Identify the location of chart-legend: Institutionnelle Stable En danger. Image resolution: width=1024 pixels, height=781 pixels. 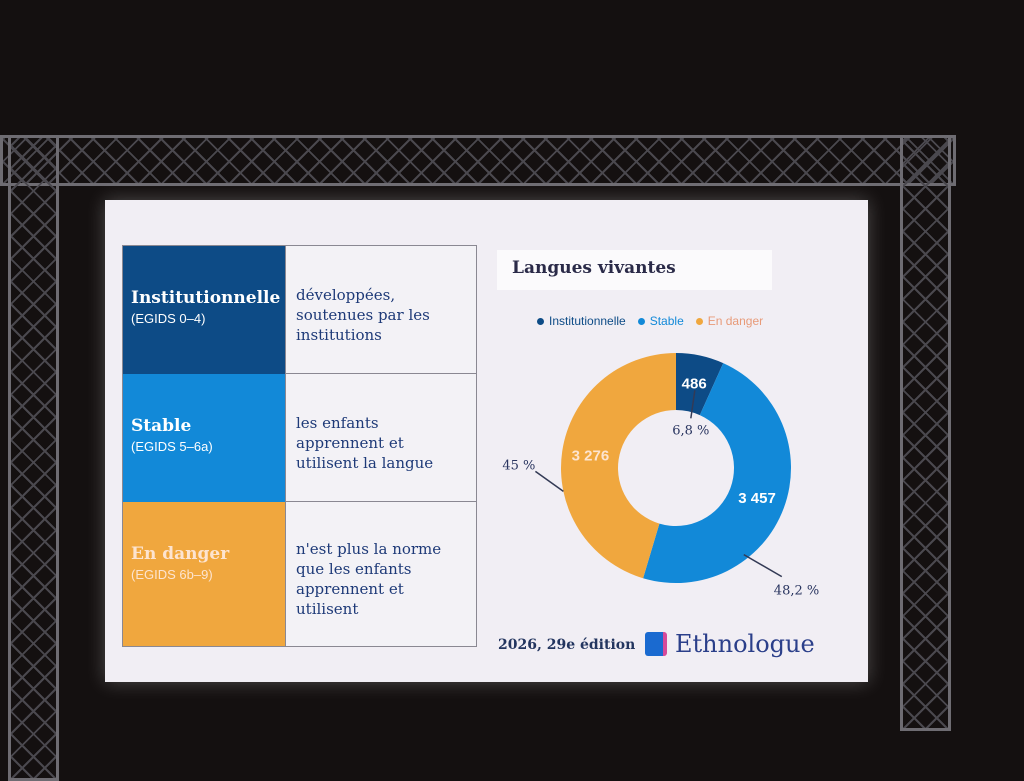
(650, 321).